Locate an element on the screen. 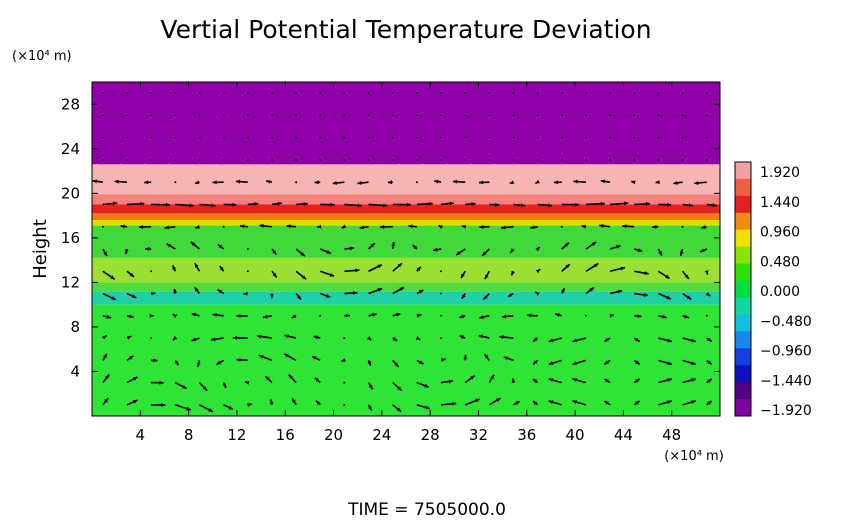 The image size is (854, 523). x-tick-label: 24 is located at coordinates (381, 435).